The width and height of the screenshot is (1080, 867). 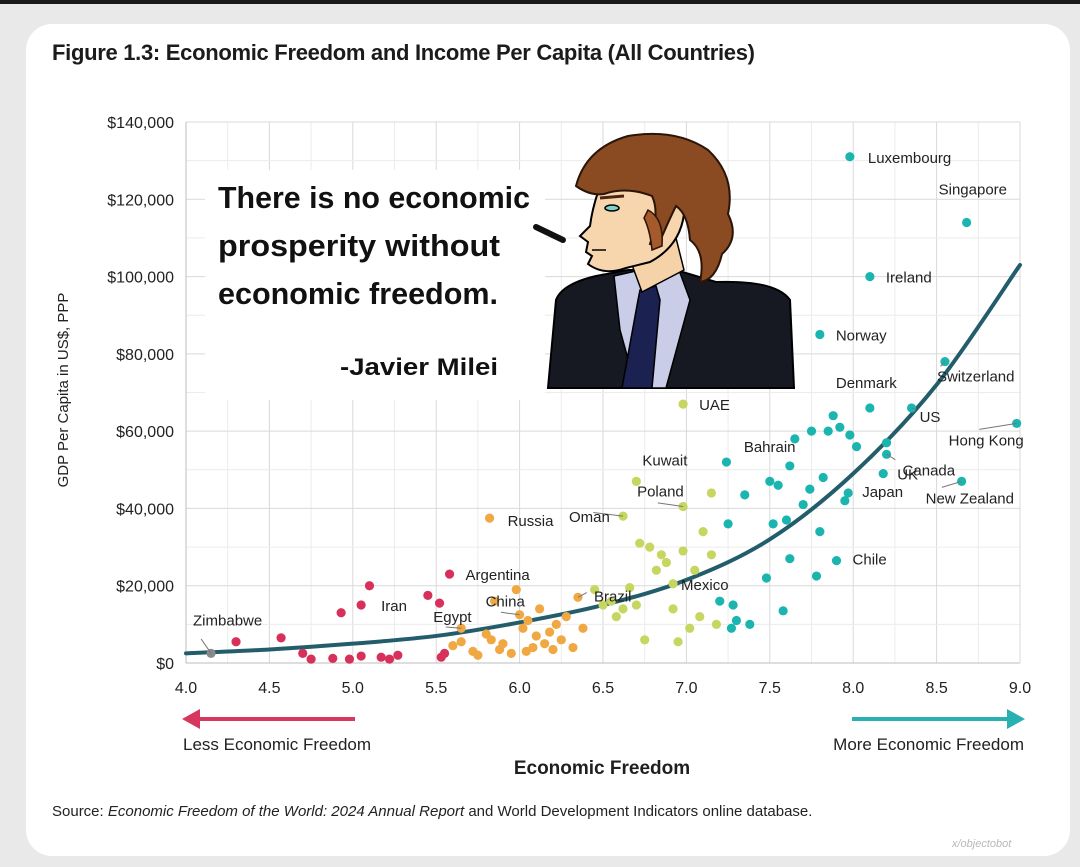 I want to click on point-label: Norway, so click(x=861, y=336).